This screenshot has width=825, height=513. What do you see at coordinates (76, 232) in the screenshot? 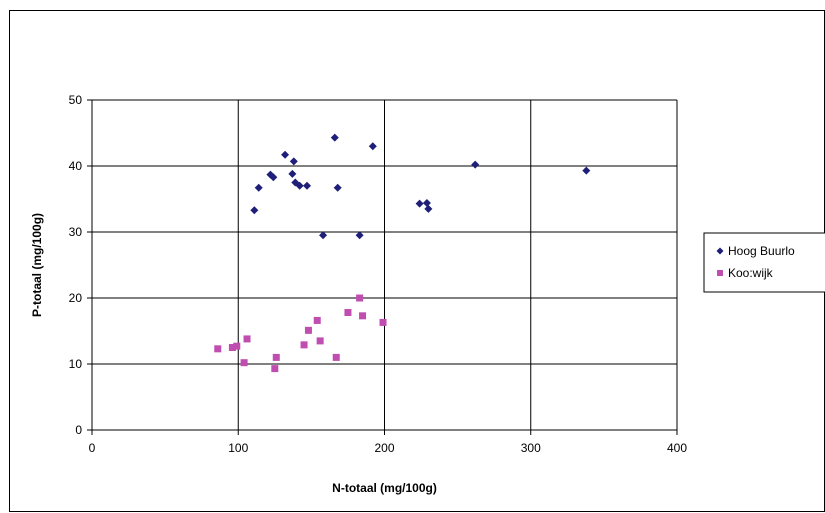
I see `y-tick-label: 30` at bounding box center [76, 232].